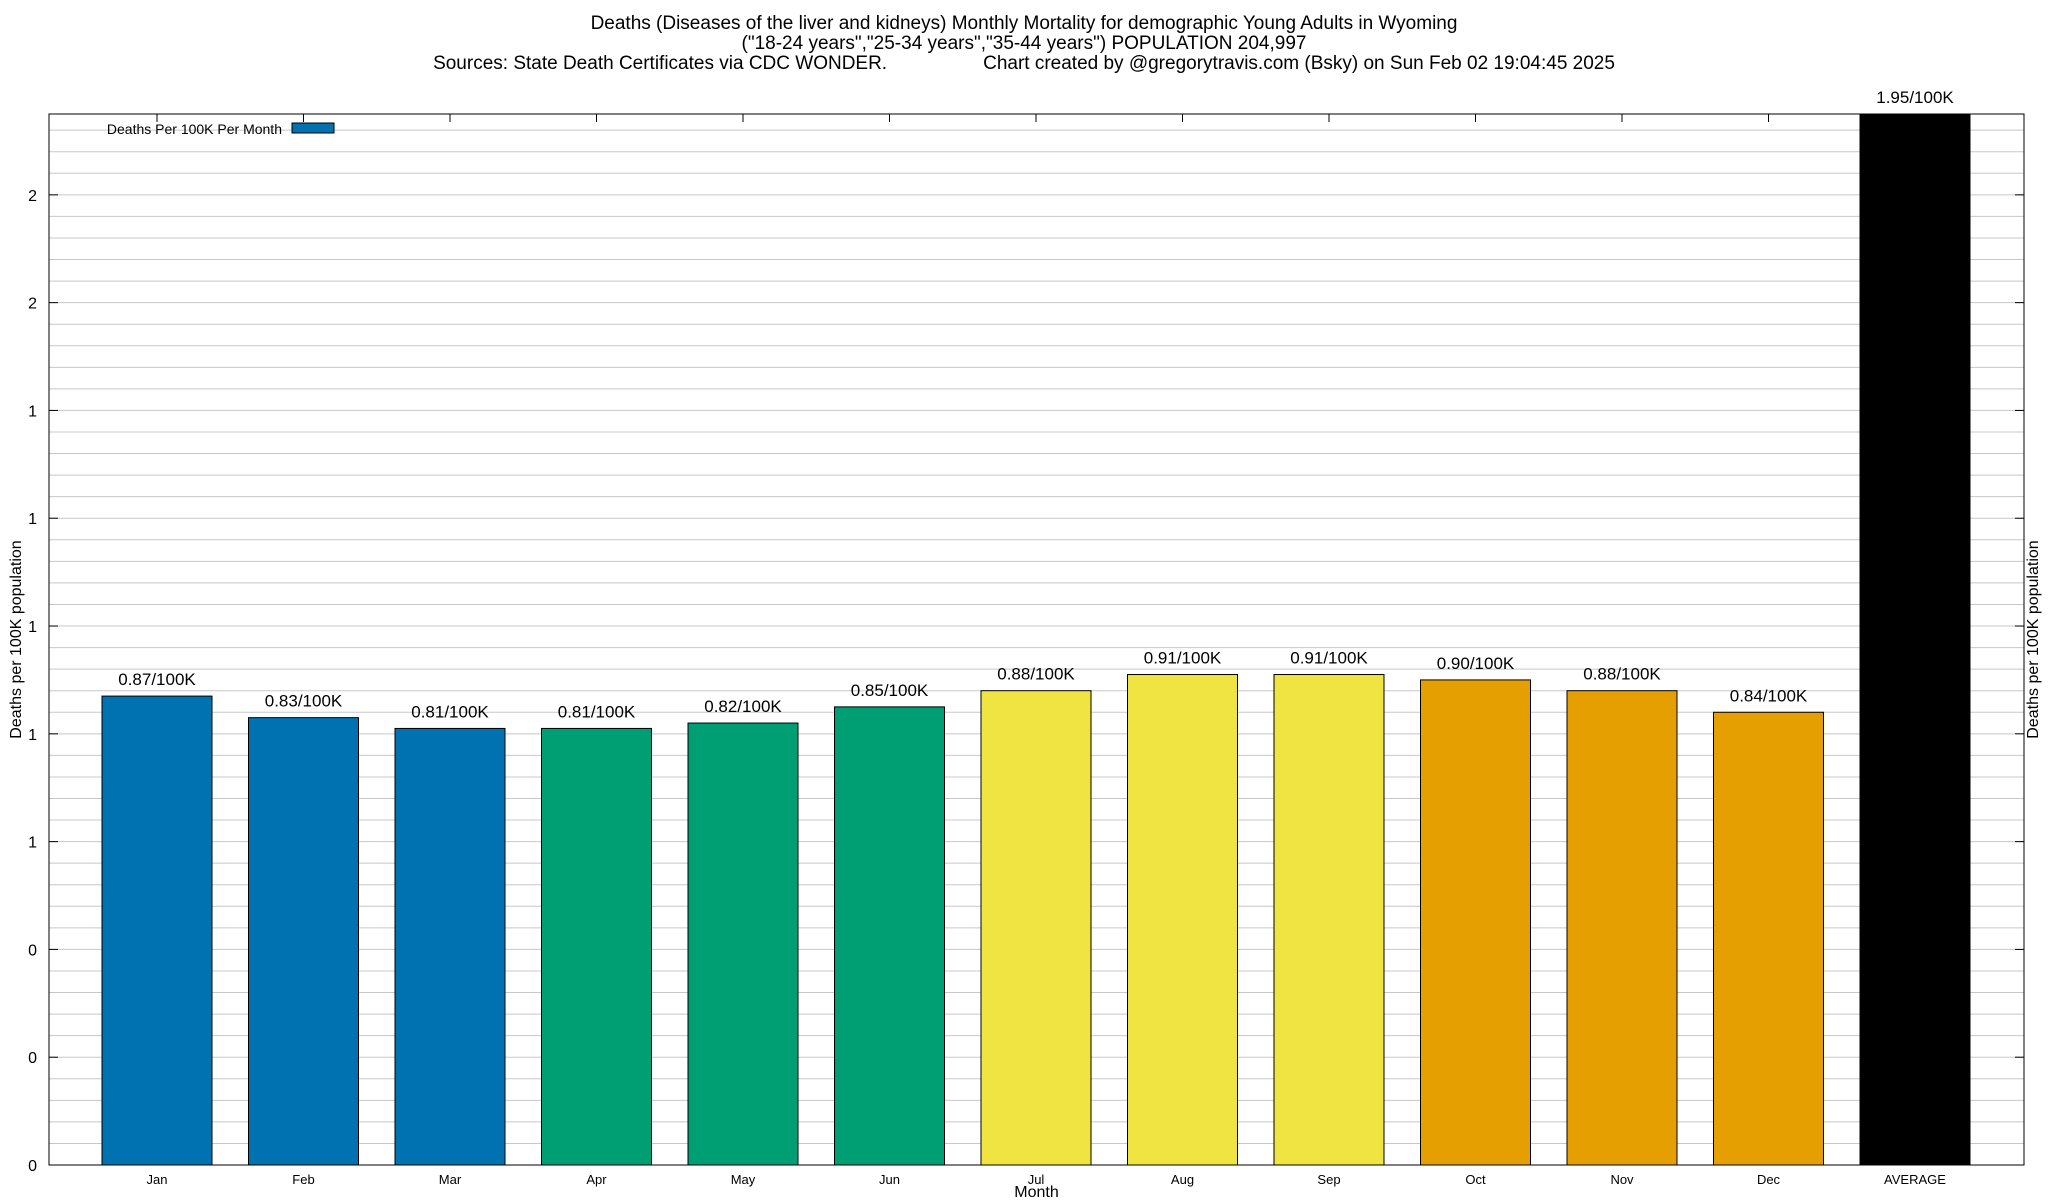  What do you see at coordinates (1622, 1179) in the screenshot?
I see `x-tick-label: Nov` at bounding box center [1622, 1179].